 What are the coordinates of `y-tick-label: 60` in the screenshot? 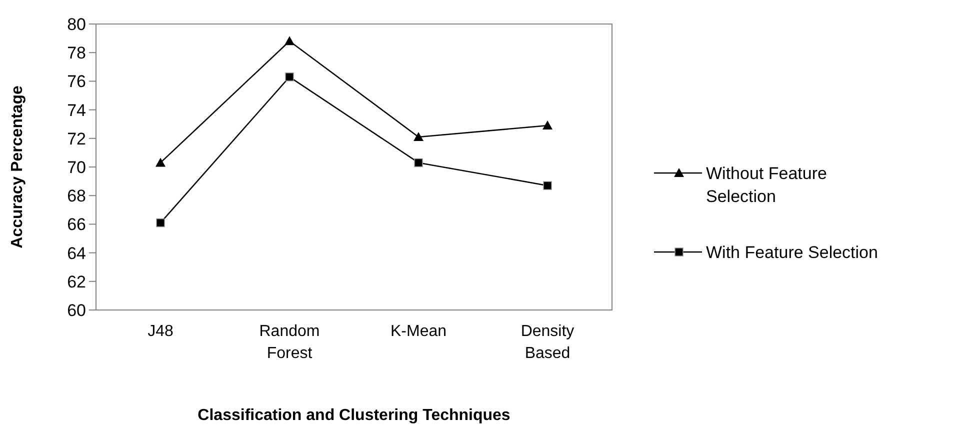 It's located at (76, 310).